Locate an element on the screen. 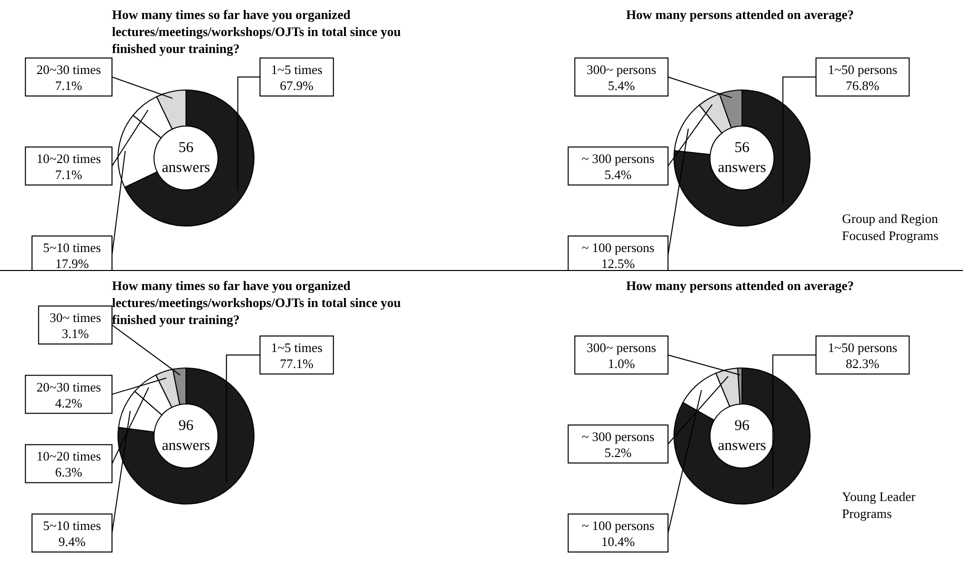  data-label: 10.4% is located at coordinates (618, 541).